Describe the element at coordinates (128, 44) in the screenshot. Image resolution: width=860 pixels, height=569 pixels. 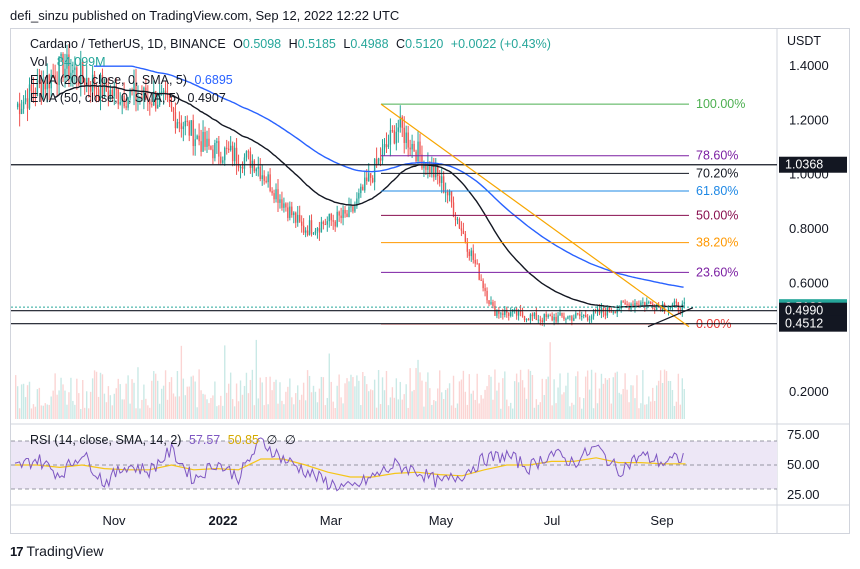
I see `symbol-name: Cardano / TetherUS, 1D, BINANCE` at that location.